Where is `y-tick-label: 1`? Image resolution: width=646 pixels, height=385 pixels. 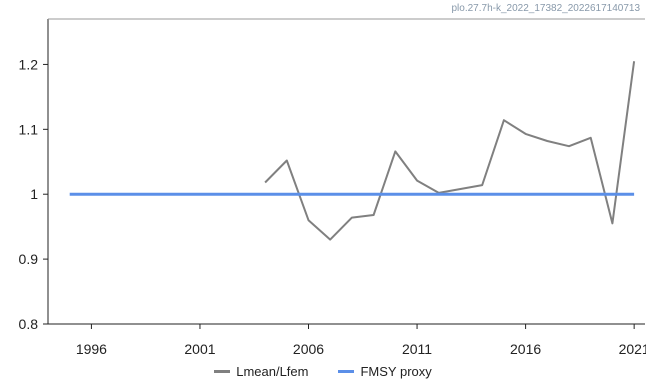 y-tick-label: 1 is located at coordinates (34, 194).